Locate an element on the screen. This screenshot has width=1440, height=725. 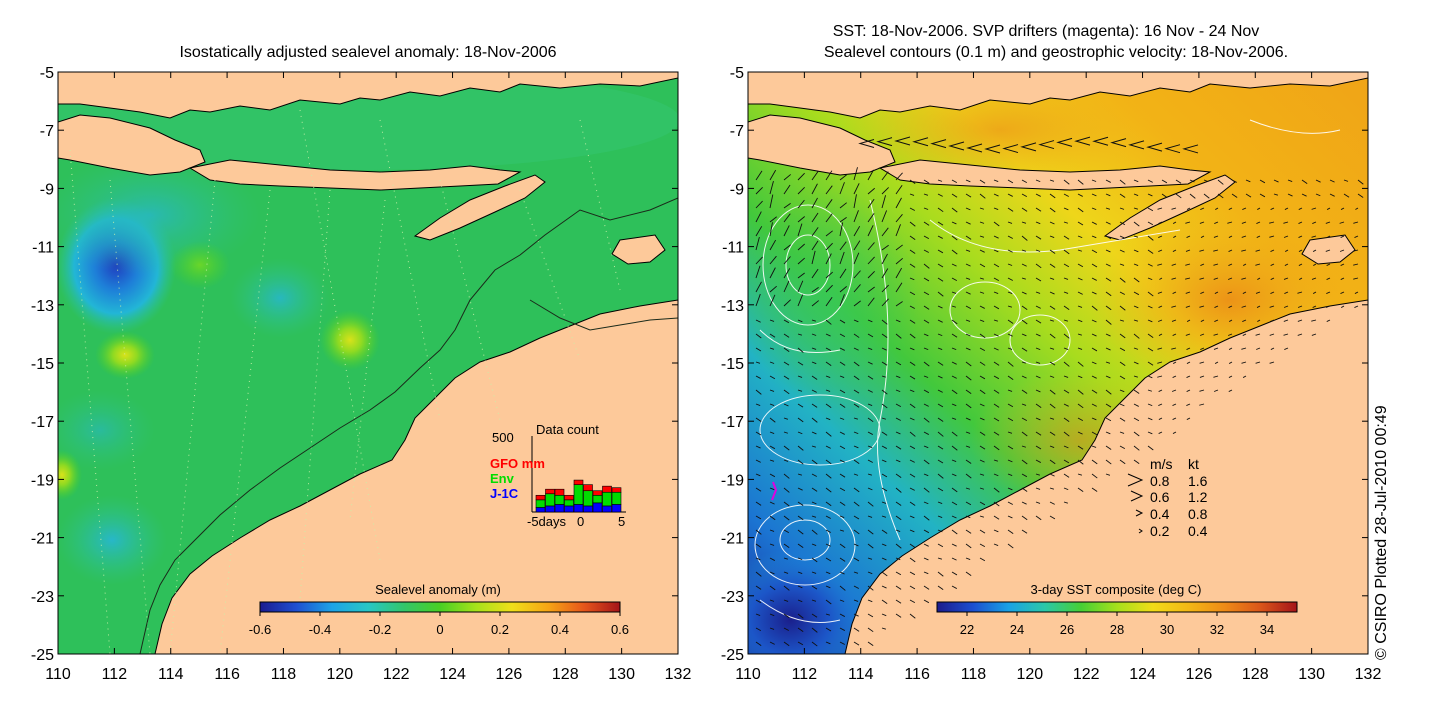
velocity-legend: m/s kt 0.8 1.6 0.6 1.2 0.4 0.8 0.2 0.4 is located at coordinates (1167, 497).